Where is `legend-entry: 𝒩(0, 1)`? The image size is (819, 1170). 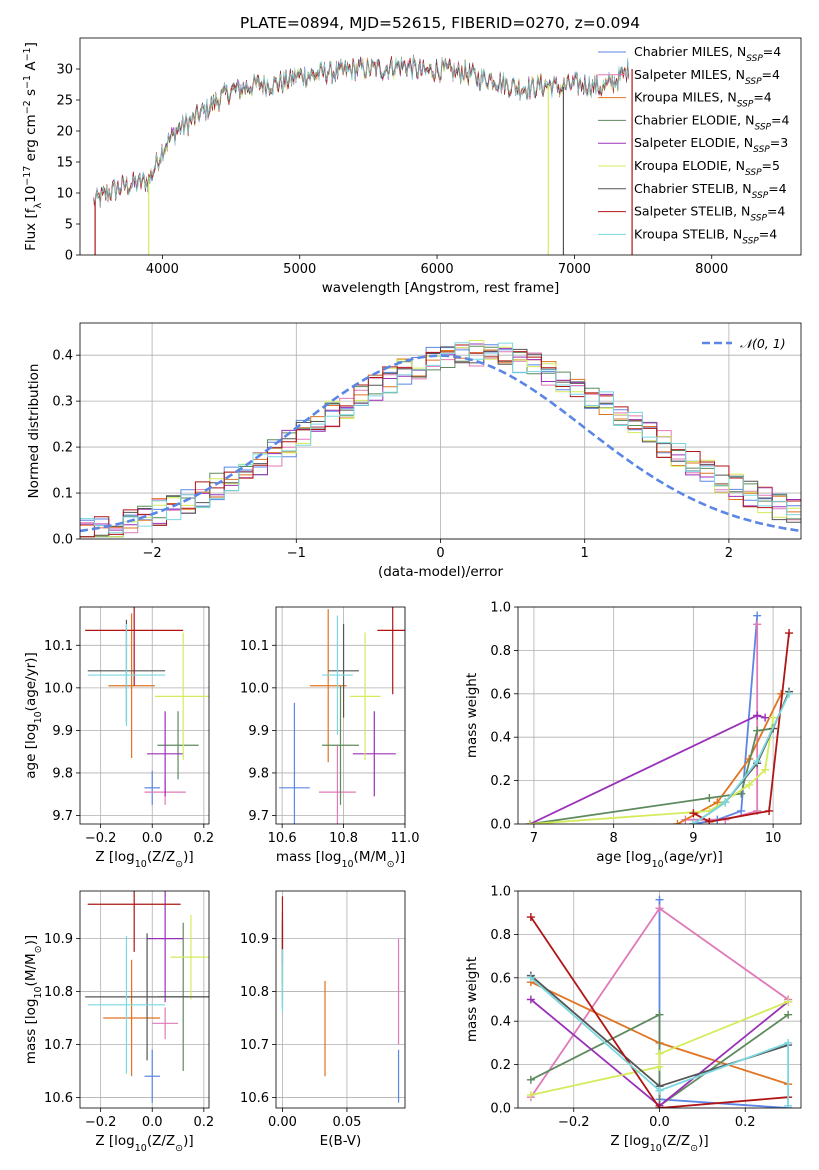 legend-entry: 𝒩(0, 1) is located at coordinates (763, 343).